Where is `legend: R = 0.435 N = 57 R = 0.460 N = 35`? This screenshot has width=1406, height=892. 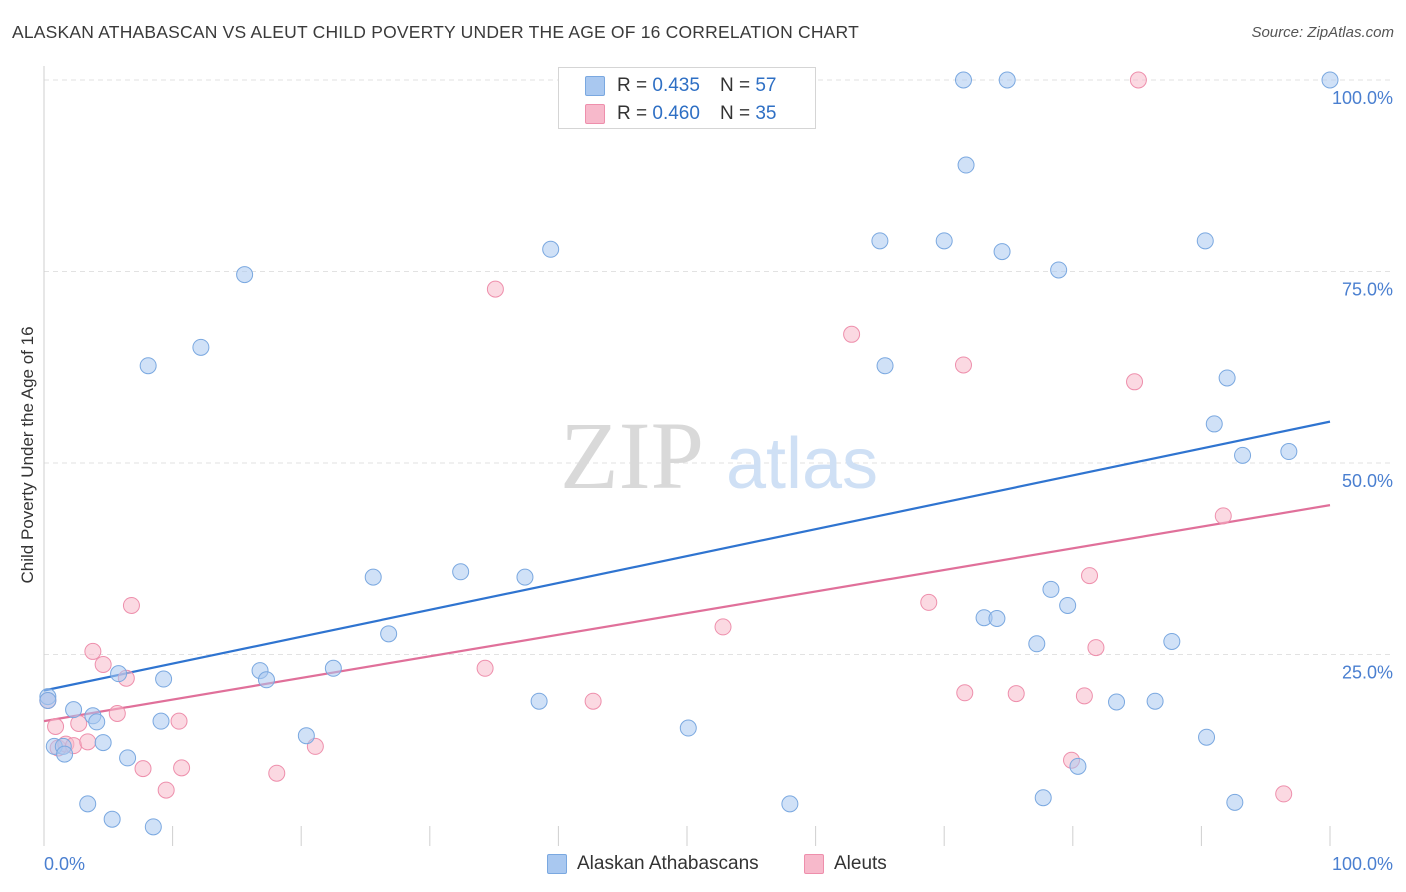 legend: R = 0.435 N = 57 R = 0.460 N = 35 is located at coordinates (687, 98).